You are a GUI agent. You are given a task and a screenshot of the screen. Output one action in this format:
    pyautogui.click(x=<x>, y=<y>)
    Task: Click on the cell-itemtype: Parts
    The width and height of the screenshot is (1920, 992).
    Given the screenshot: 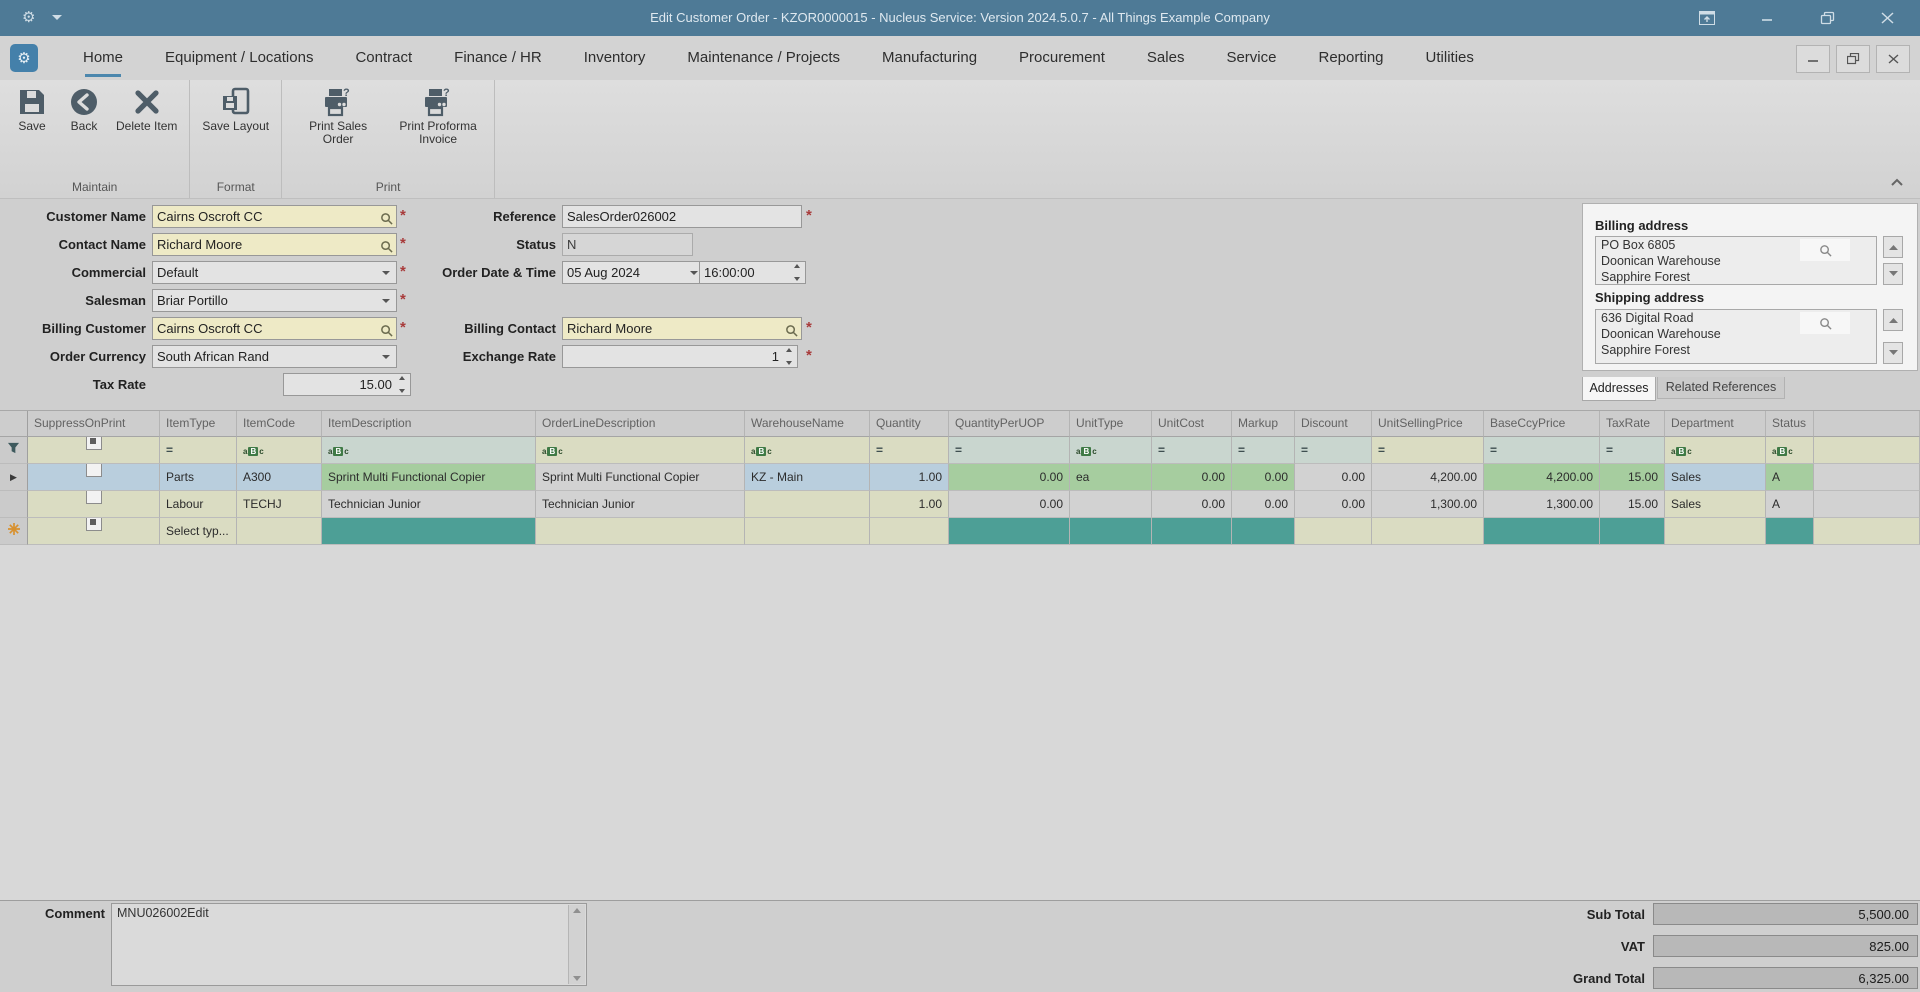 What is the action you would take?
    pyautogui.click(x=198, y=477)
    